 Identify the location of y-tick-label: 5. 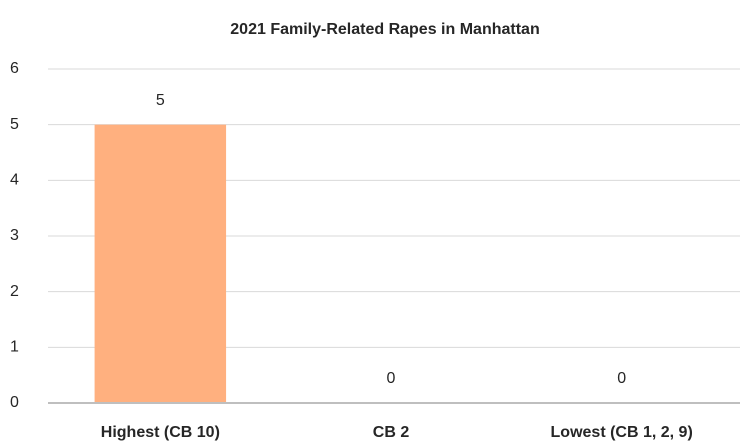
(14, 124).